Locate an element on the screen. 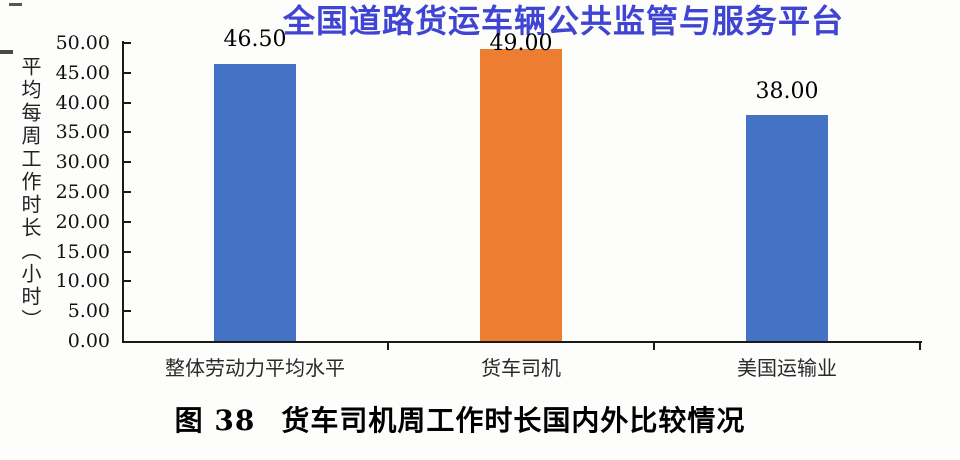 The height and width of the screenshot is (460, 960). y-tick-label: 35.00 is located at coordinates (82, 132).